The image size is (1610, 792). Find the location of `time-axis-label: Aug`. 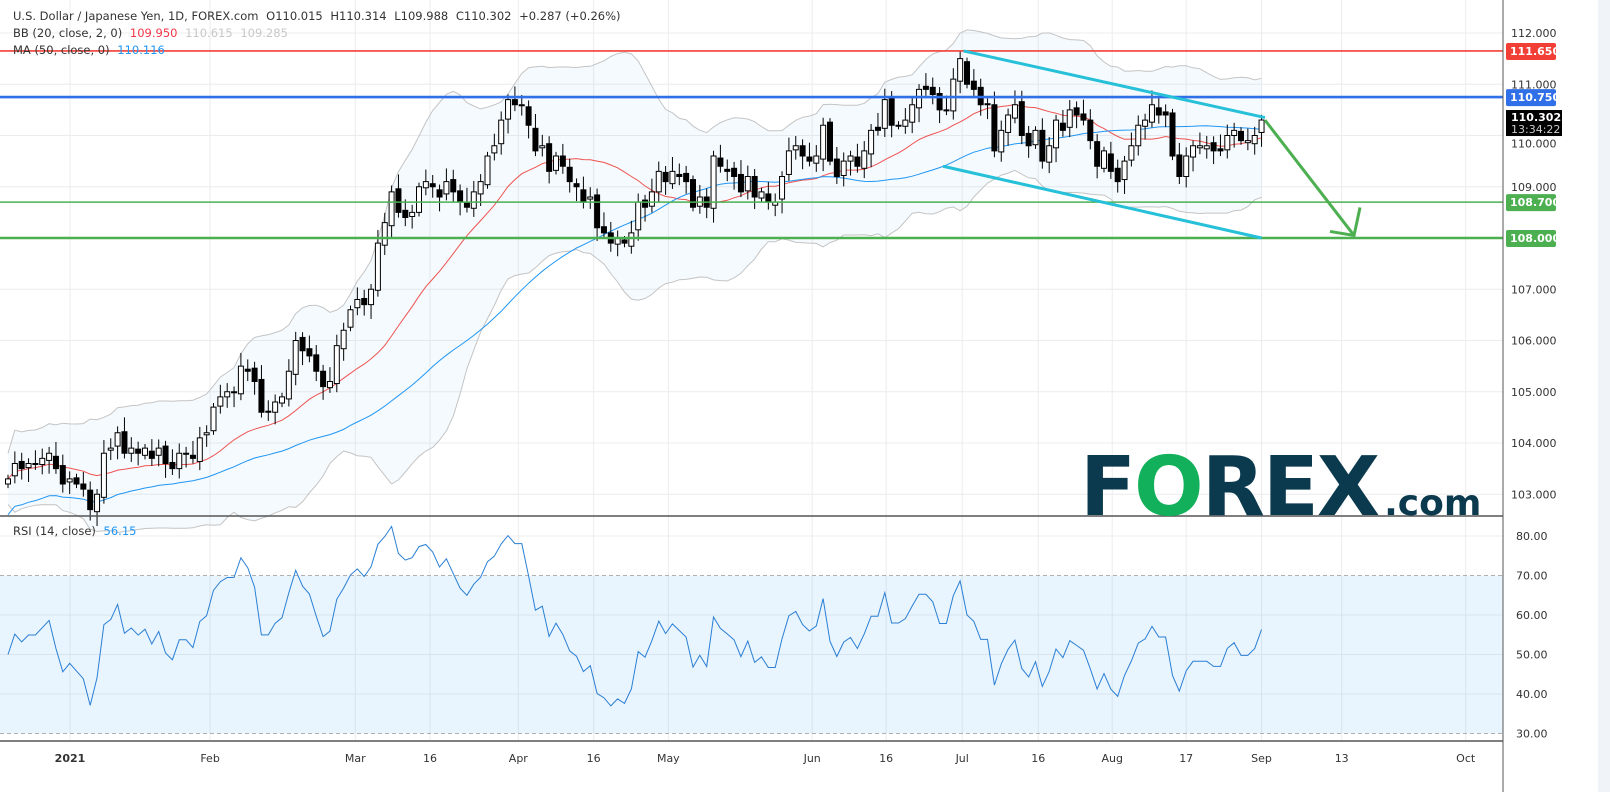

time-axis-label: Aug is located at coordinates (1111, 758).